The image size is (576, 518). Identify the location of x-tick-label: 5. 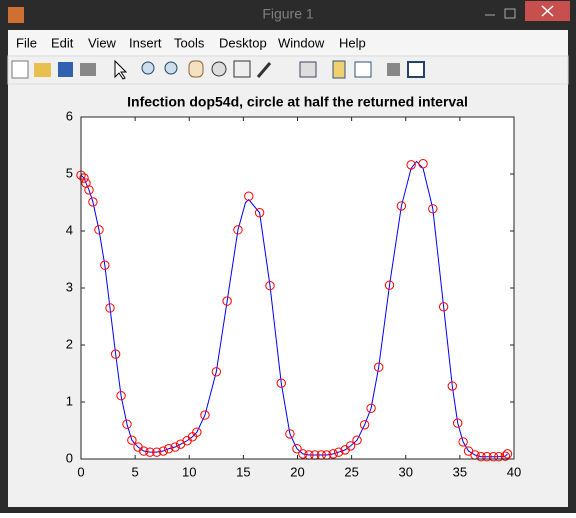
(135, 471).